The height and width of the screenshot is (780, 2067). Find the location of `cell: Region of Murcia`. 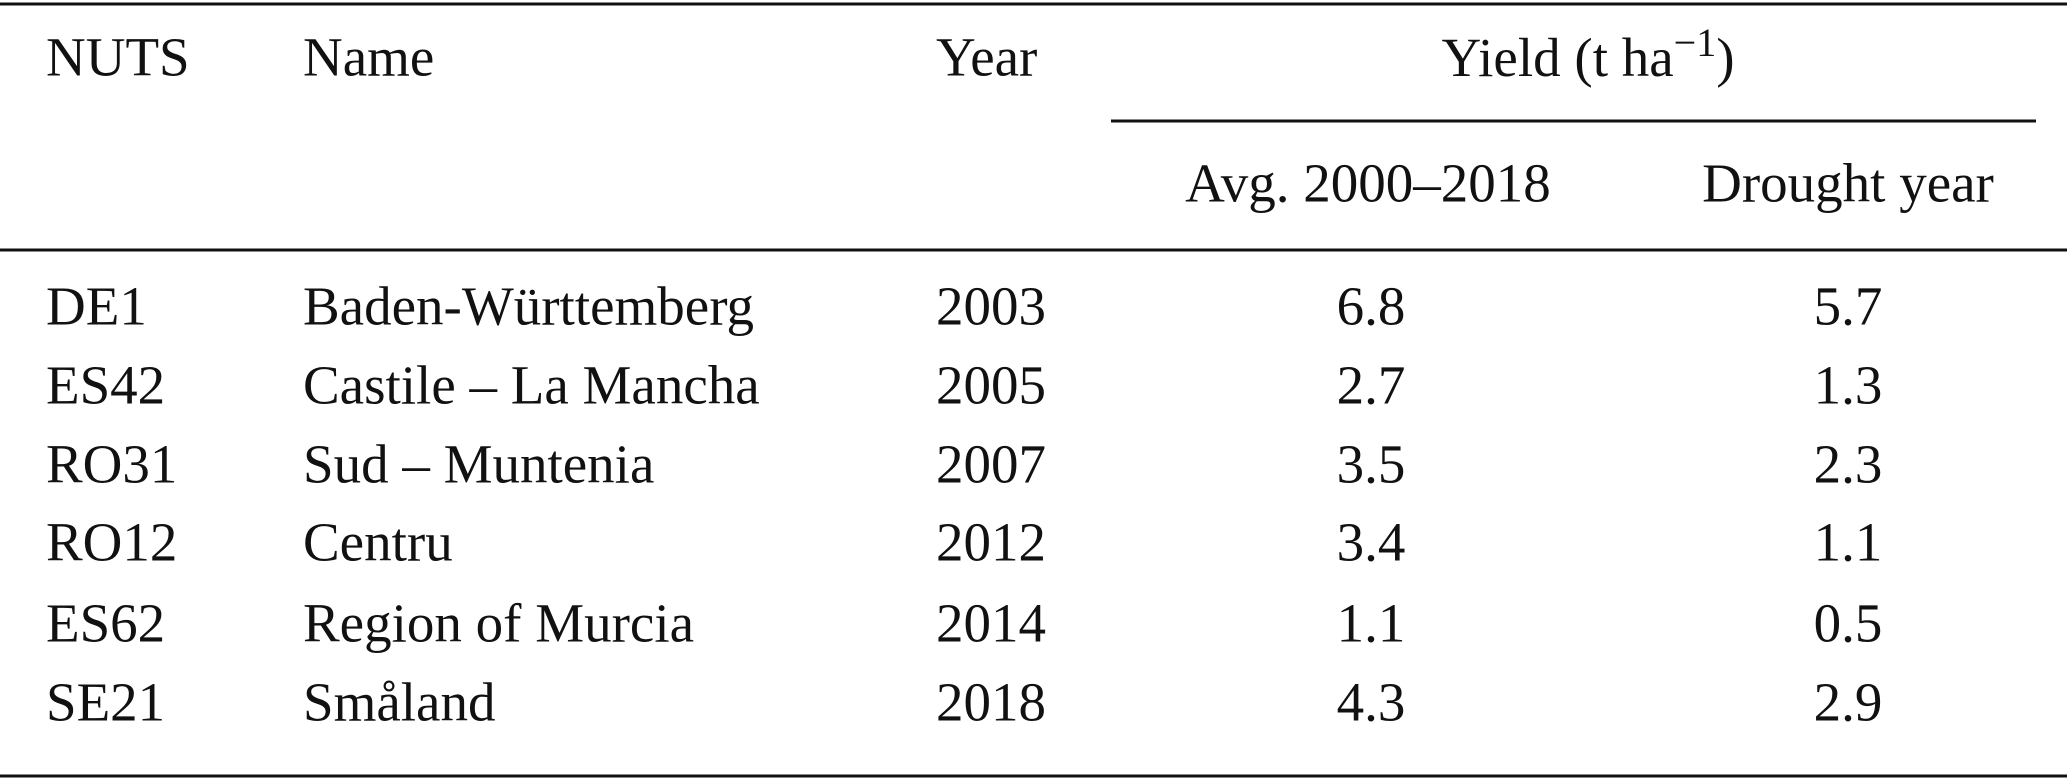

cell: Region of Murcia is located at coordinates (498, 623).